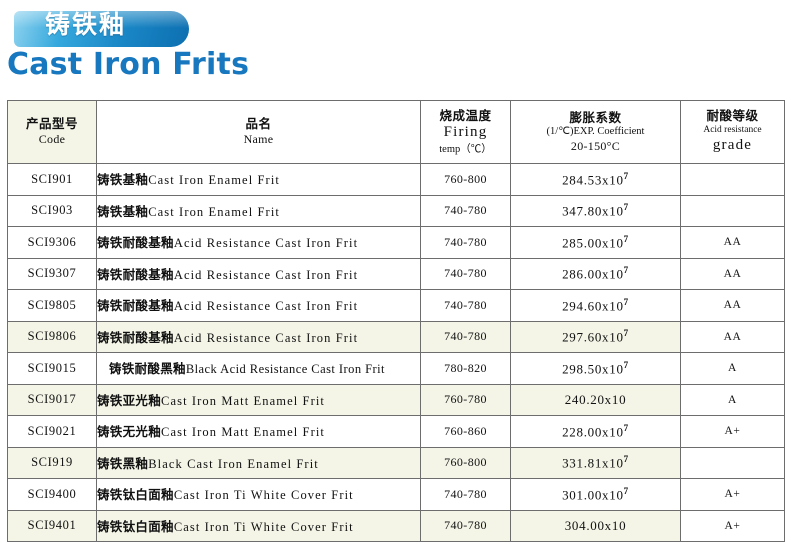  Describe the element at coordinates (52, 399) in the screenshot. I see `cell-code: SCI9017` at that location.